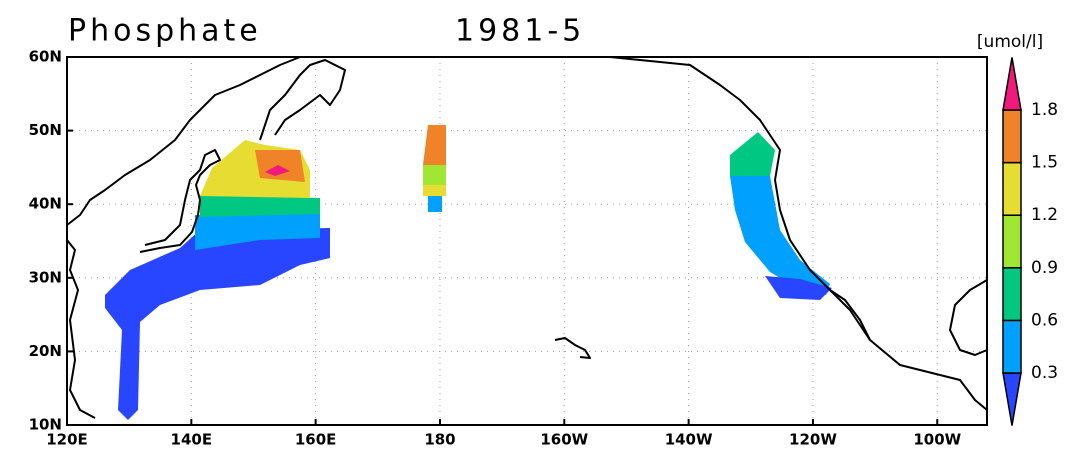  What do you see at coordinates (1044, 268) in the screenshot?
I see `colorbar-level-label: 0.9` at bounding box center [1044, 268].